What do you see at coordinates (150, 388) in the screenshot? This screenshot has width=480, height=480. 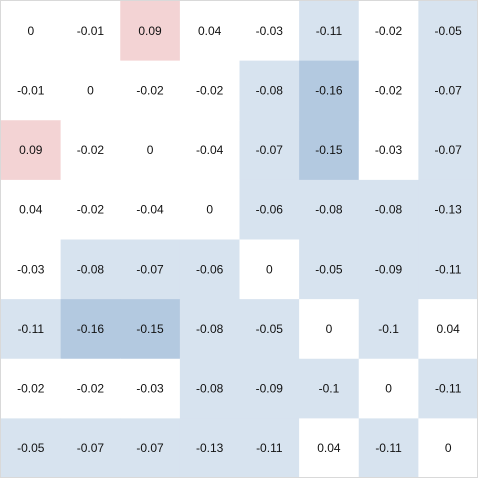 I see `heatmap-cell-r6-c2` at bounding box center [150, 388].